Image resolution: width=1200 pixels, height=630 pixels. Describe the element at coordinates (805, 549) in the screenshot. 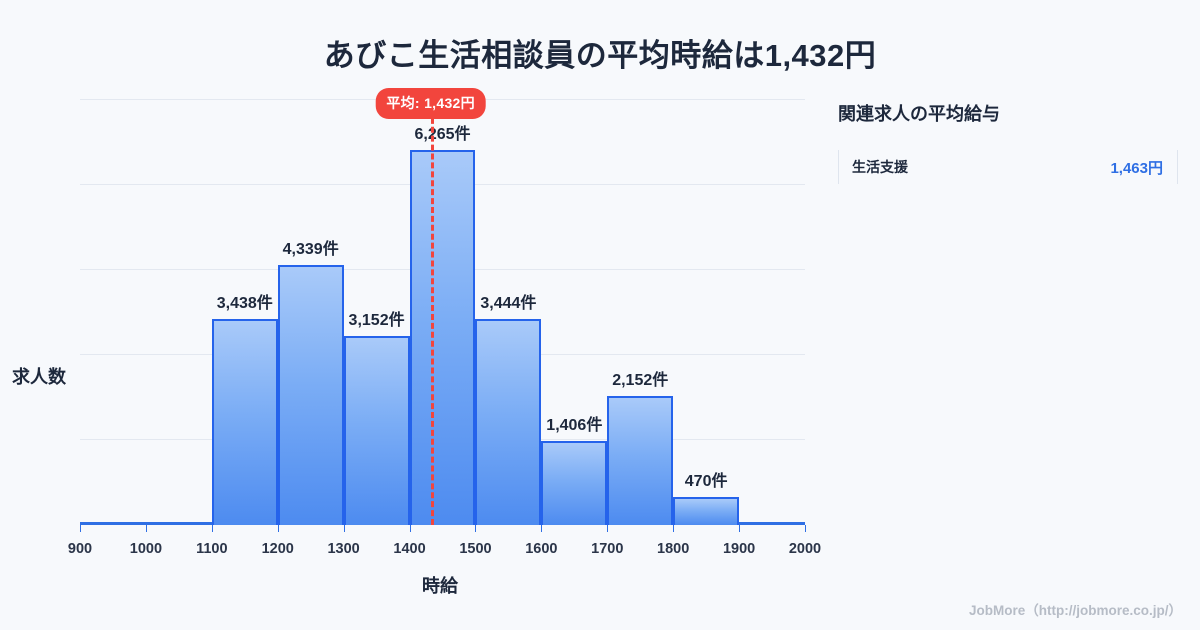

I see `x-axis-tick-label: 2000` at that location.